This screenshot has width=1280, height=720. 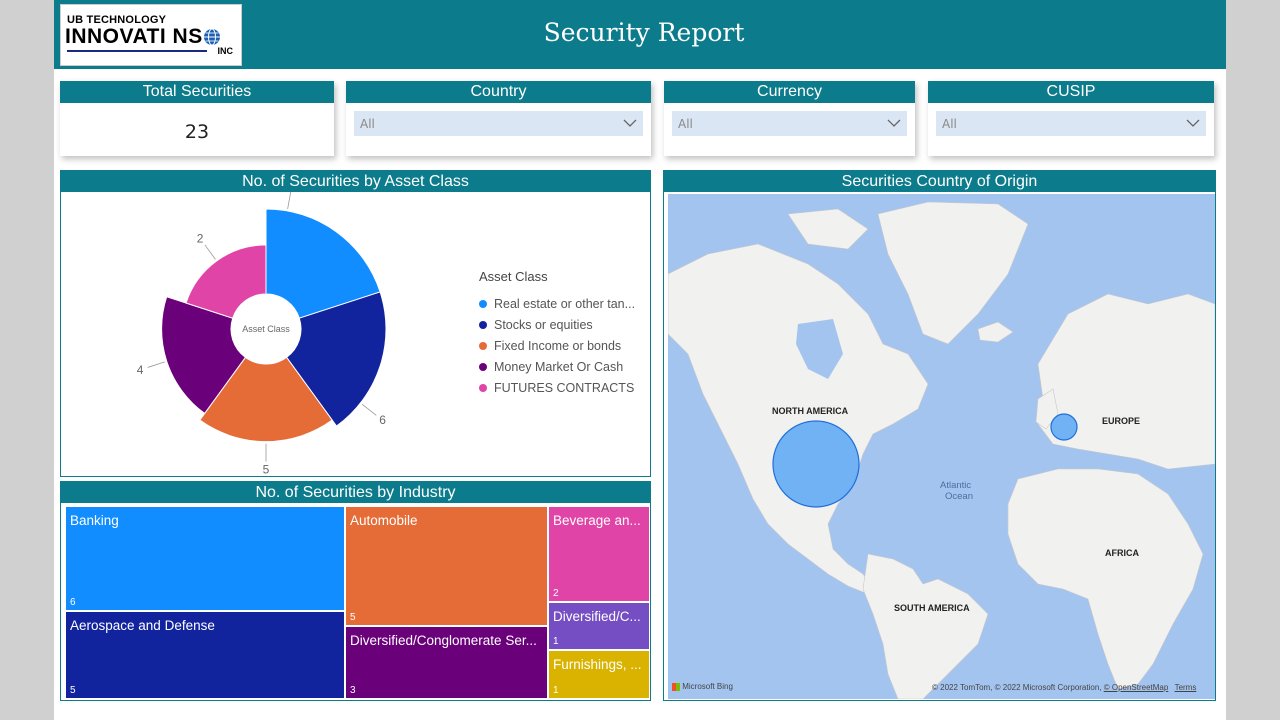 What do you see at coordinates (644, 32) in the screenshot?
I see `page-title: Security Report` at bounding box center [644, 32].